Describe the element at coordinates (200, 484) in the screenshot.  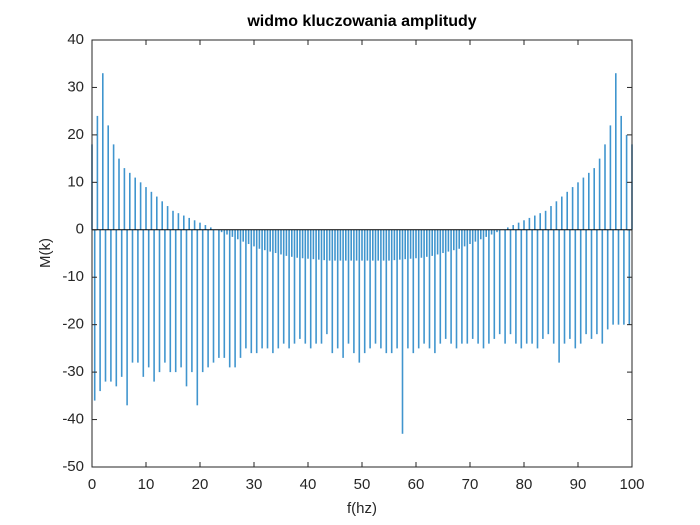
I see `x-tick-label: 20` at that location.